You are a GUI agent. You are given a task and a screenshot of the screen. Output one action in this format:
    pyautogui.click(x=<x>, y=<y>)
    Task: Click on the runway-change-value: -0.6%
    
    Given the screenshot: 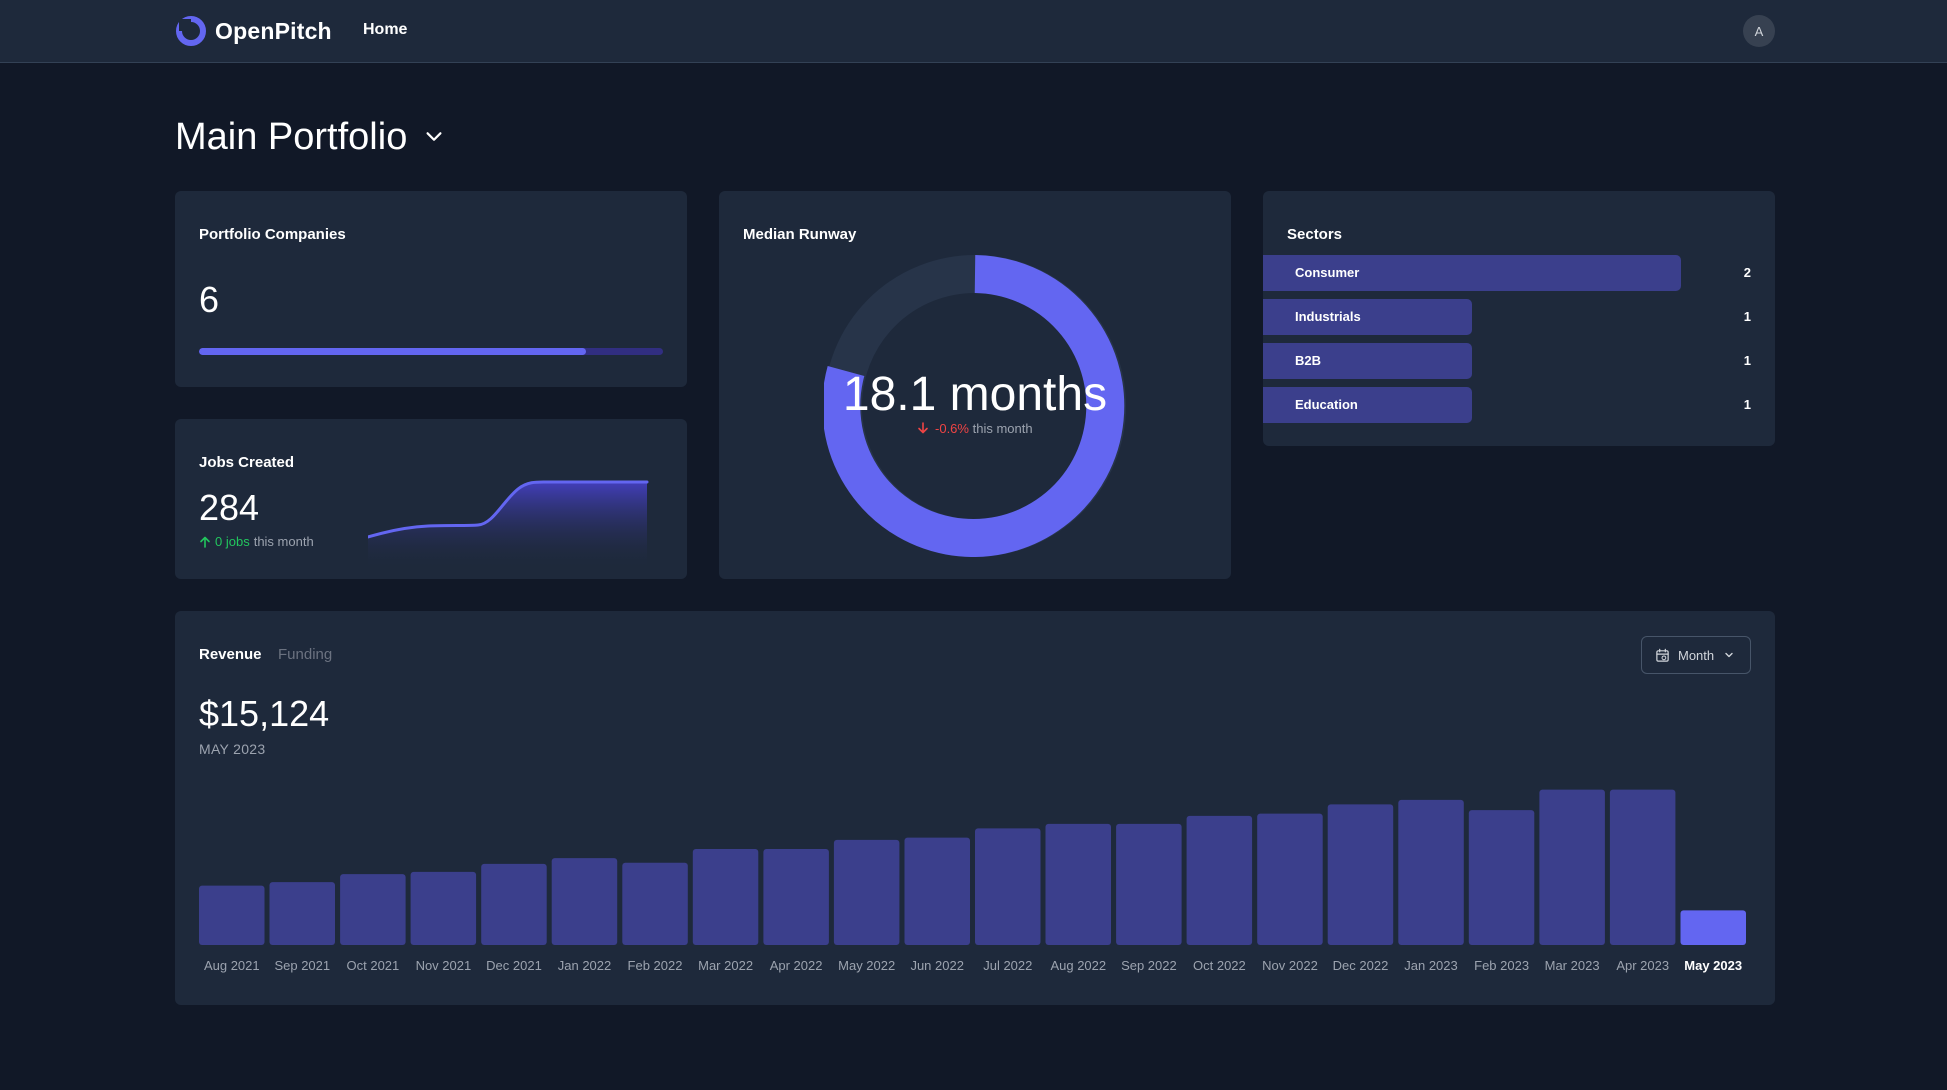 What is the action you would take?
    pyautogui.click(x=952, y=428)
    